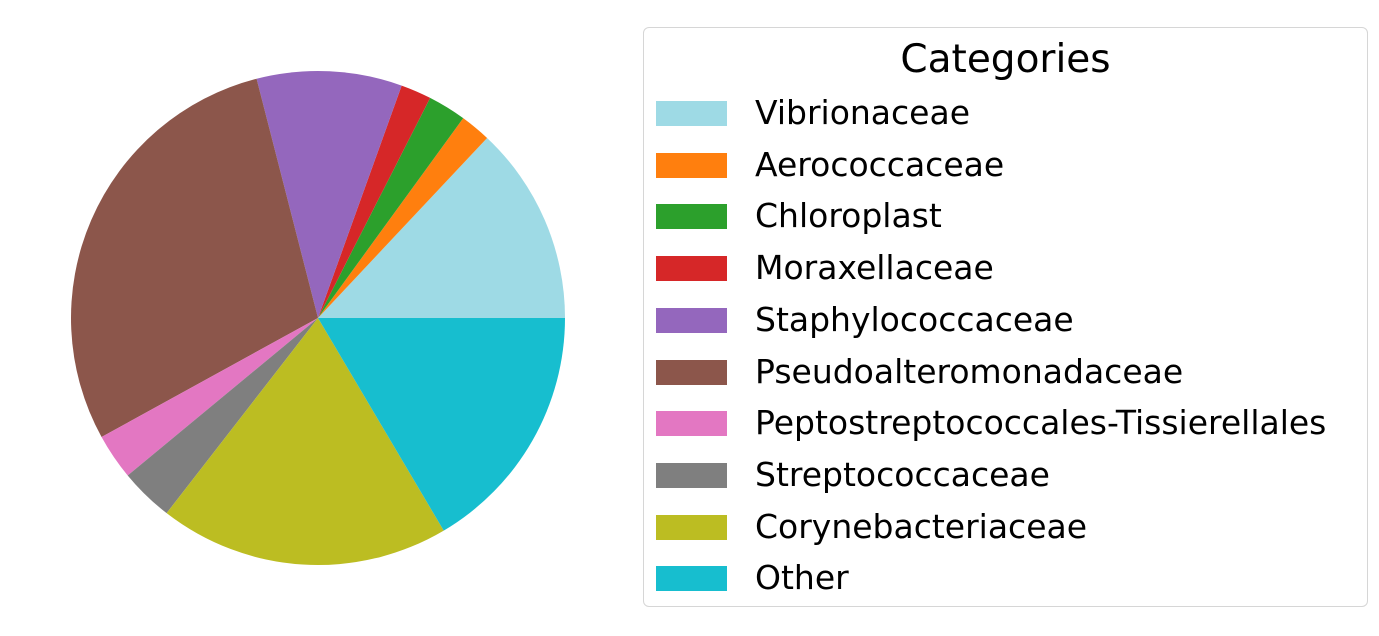  I want to click on legend-title: Categories, so click(1005, 59).